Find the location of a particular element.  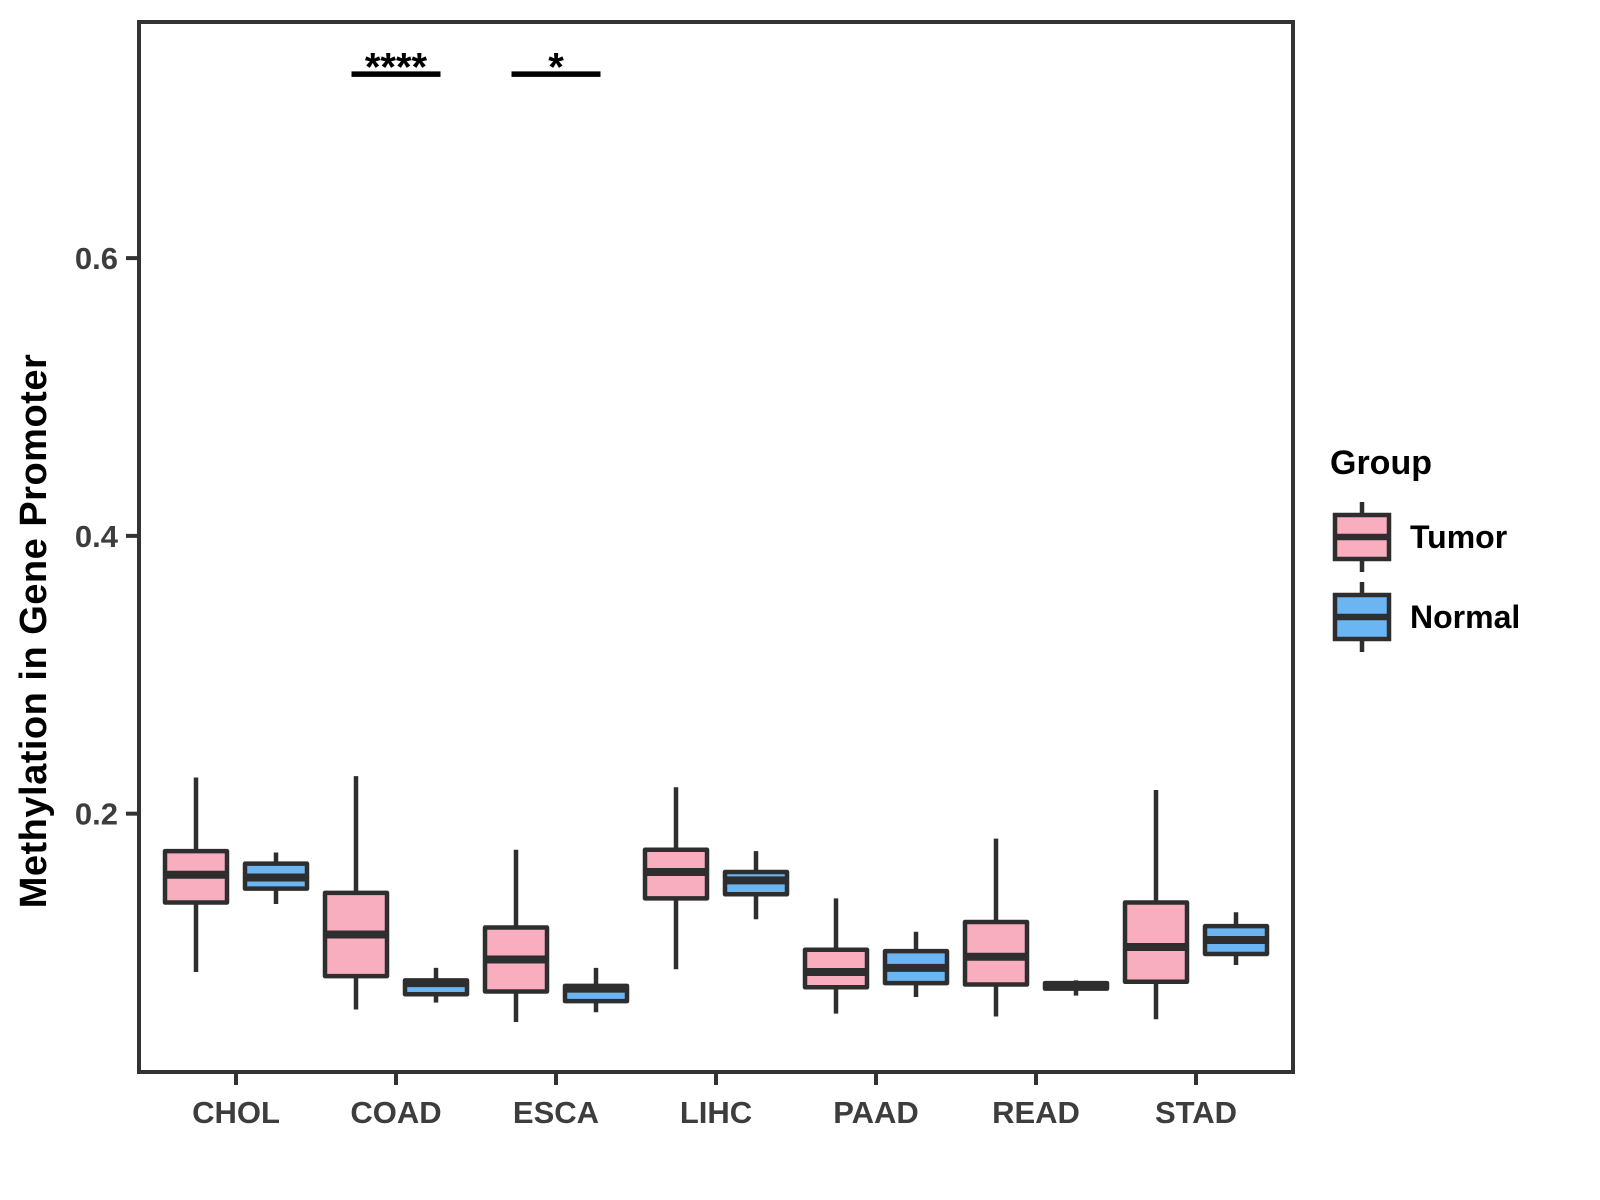

legend-item-tumor: Tumor is located at coordinates (1425, 537).